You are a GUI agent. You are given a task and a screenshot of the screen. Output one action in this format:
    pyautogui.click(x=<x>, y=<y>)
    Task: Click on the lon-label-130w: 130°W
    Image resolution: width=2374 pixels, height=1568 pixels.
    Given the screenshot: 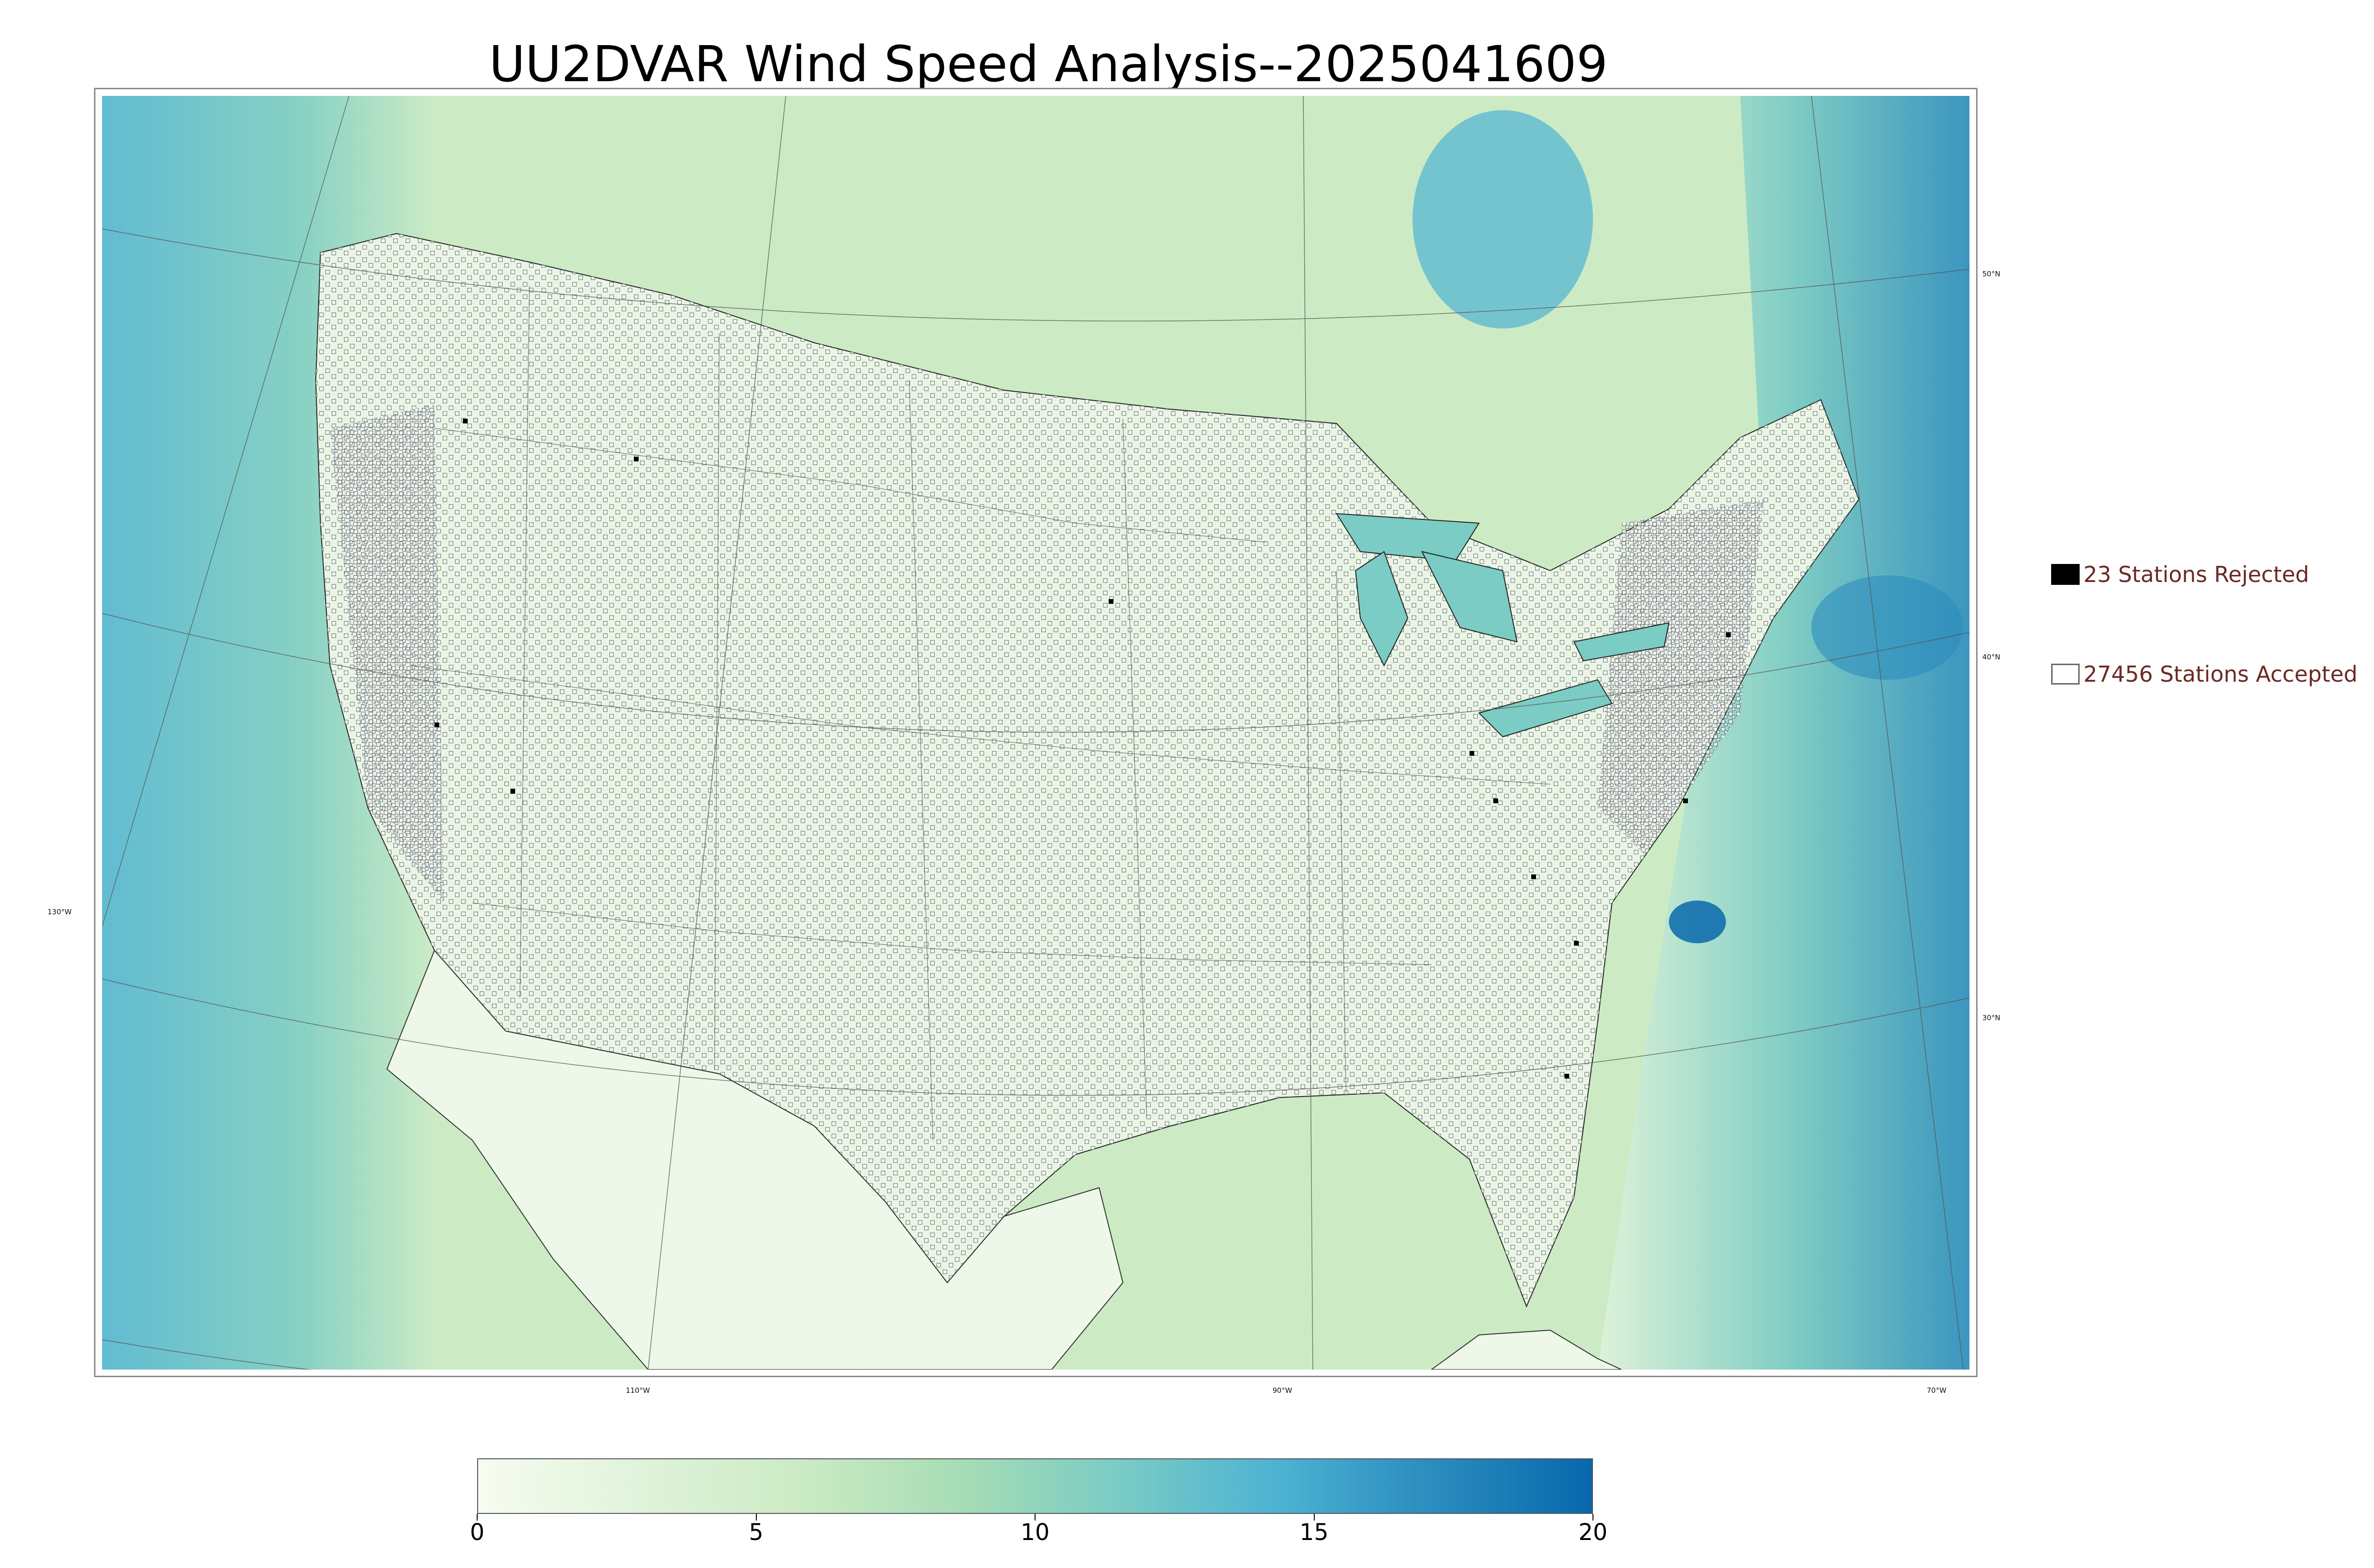 What is the action you would take?
    pyautogui.click(x=59, y=912)
    